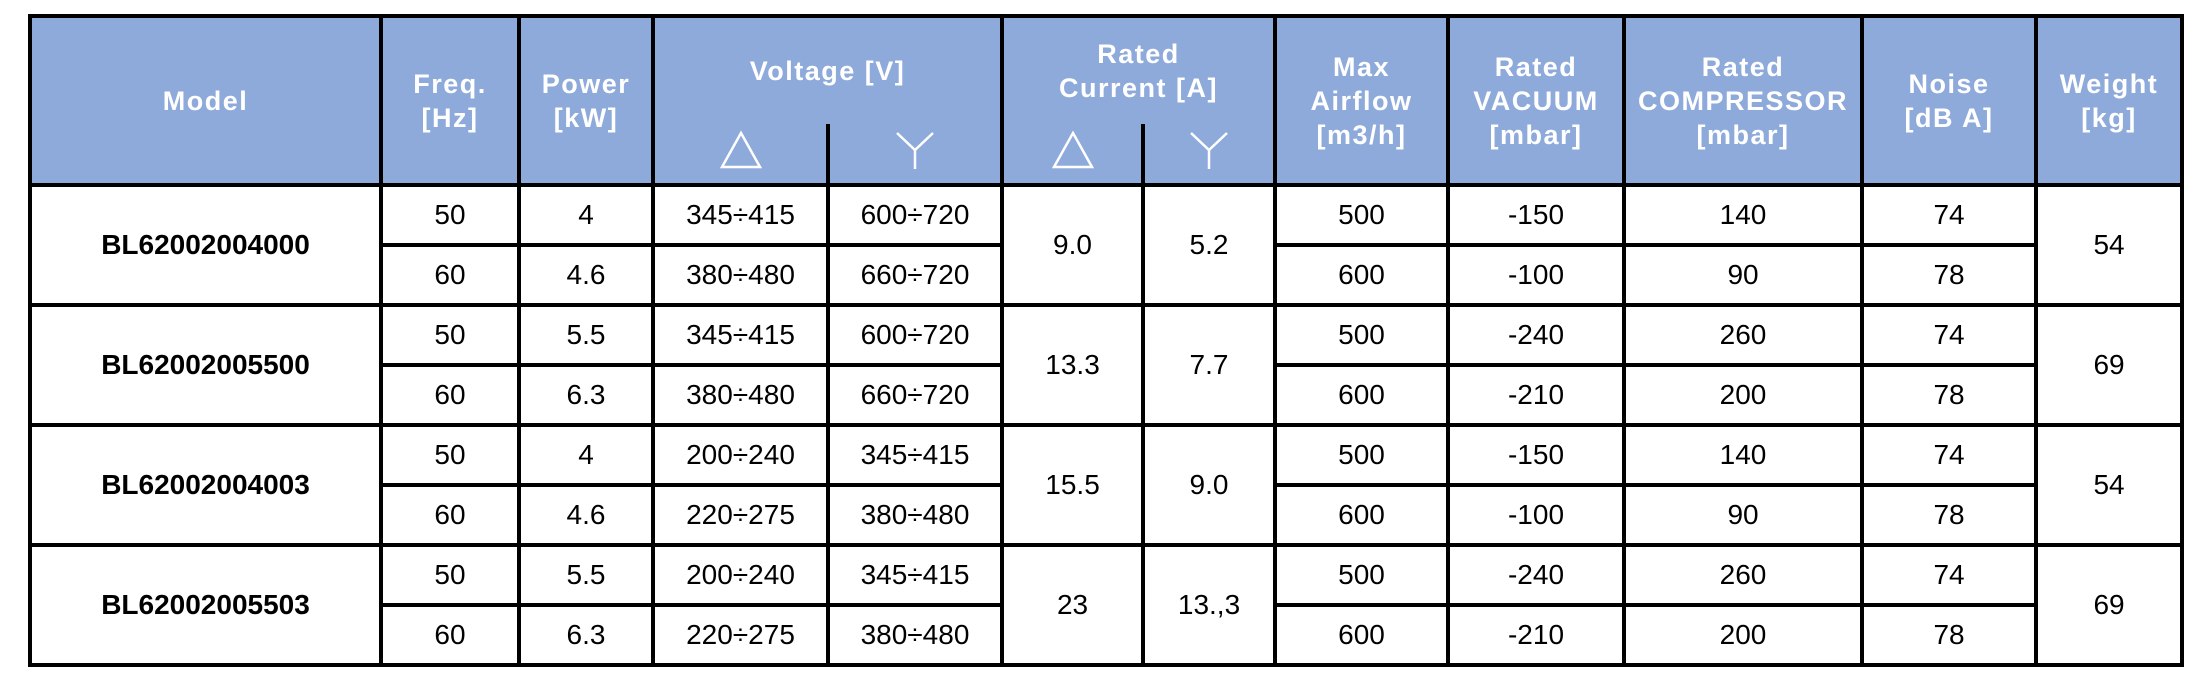 The image size is (2202, 685). I want to click on header-line: COMPRESSOR, so click(1743, 100).